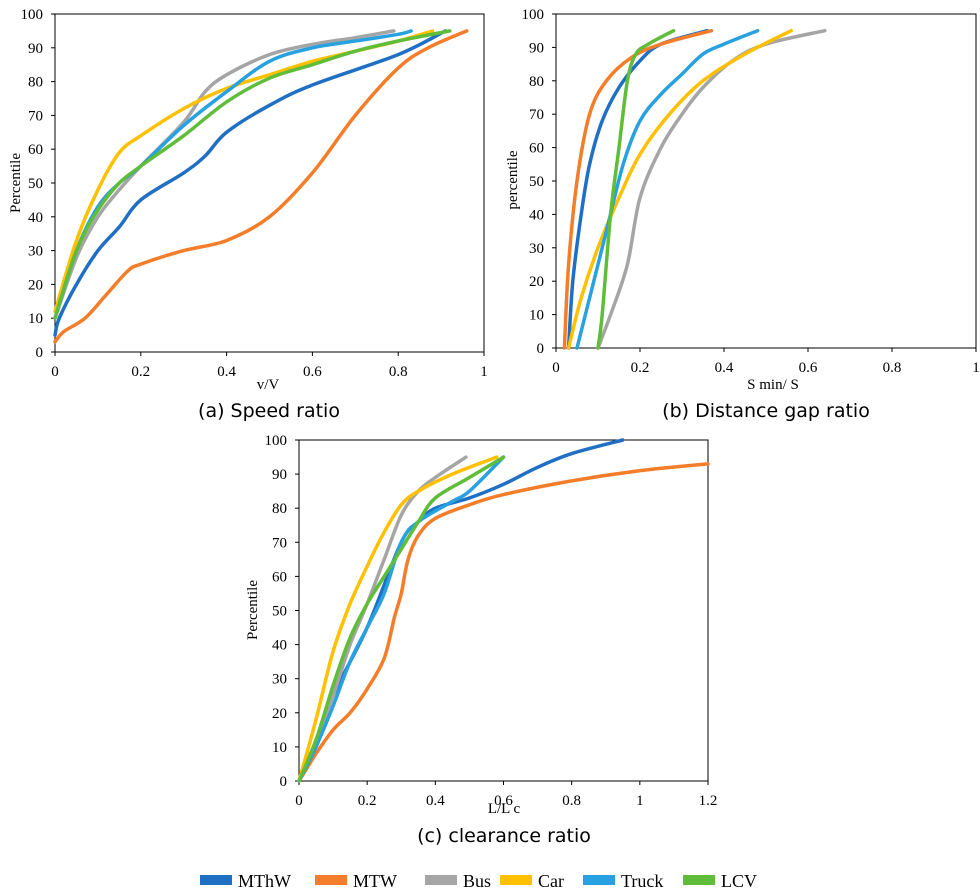 This screenshot has width=980, height=894. I want to click on x-axis-label: S min/ S, so click(773, 385).